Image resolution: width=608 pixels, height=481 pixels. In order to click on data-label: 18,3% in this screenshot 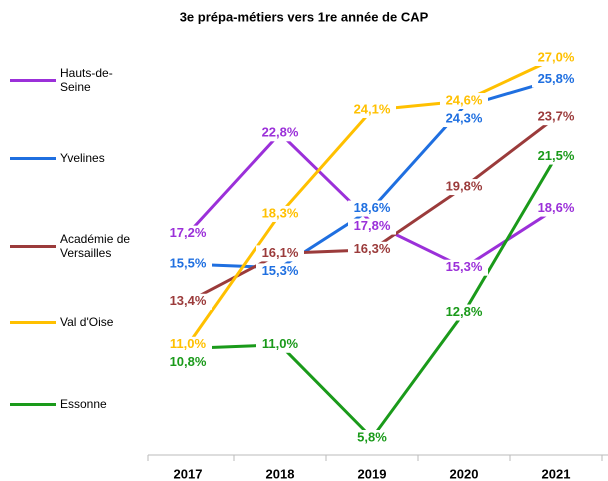, I will do `click(280, 212)`.